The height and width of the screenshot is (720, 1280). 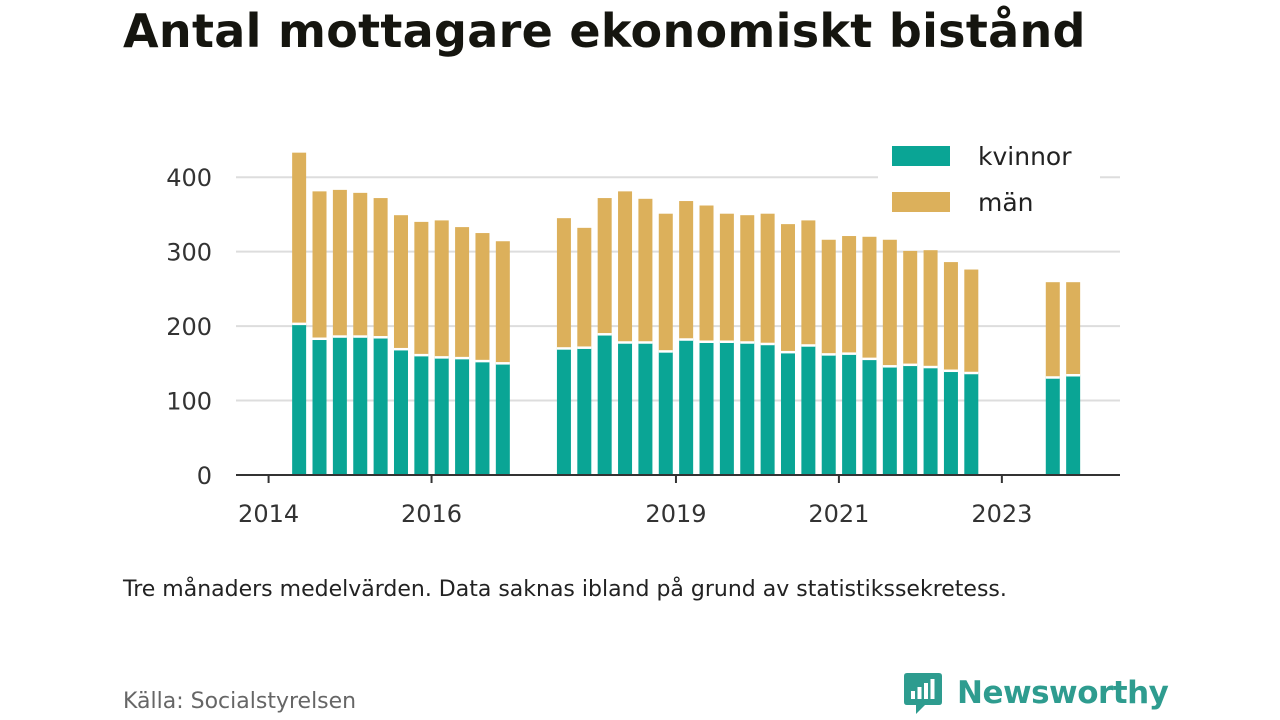 What do you see at coordinates (431, 514) in the screenshot?
I see `x-tick-label: 2016` at bounding box center [431, 514].